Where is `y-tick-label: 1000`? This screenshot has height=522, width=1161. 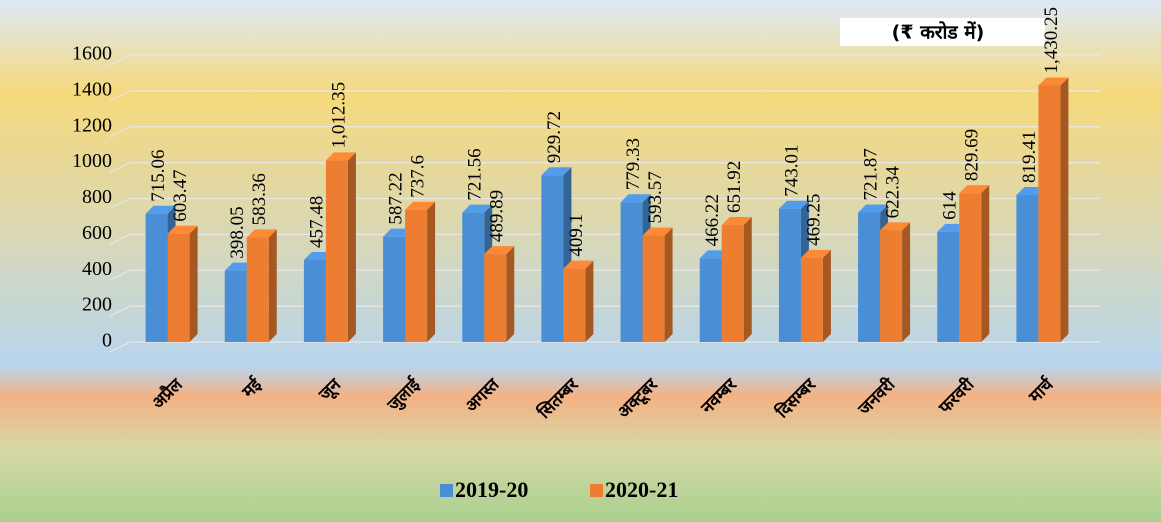
y-tick-label: 1000 is located at coordinates (92, 161).